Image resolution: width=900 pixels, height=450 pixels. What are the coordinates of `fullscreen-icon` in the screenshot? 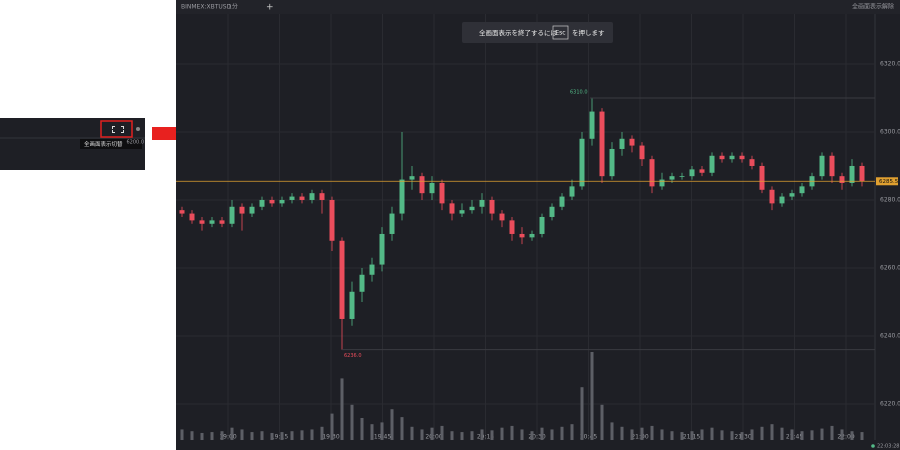 It's located at (118, 129).